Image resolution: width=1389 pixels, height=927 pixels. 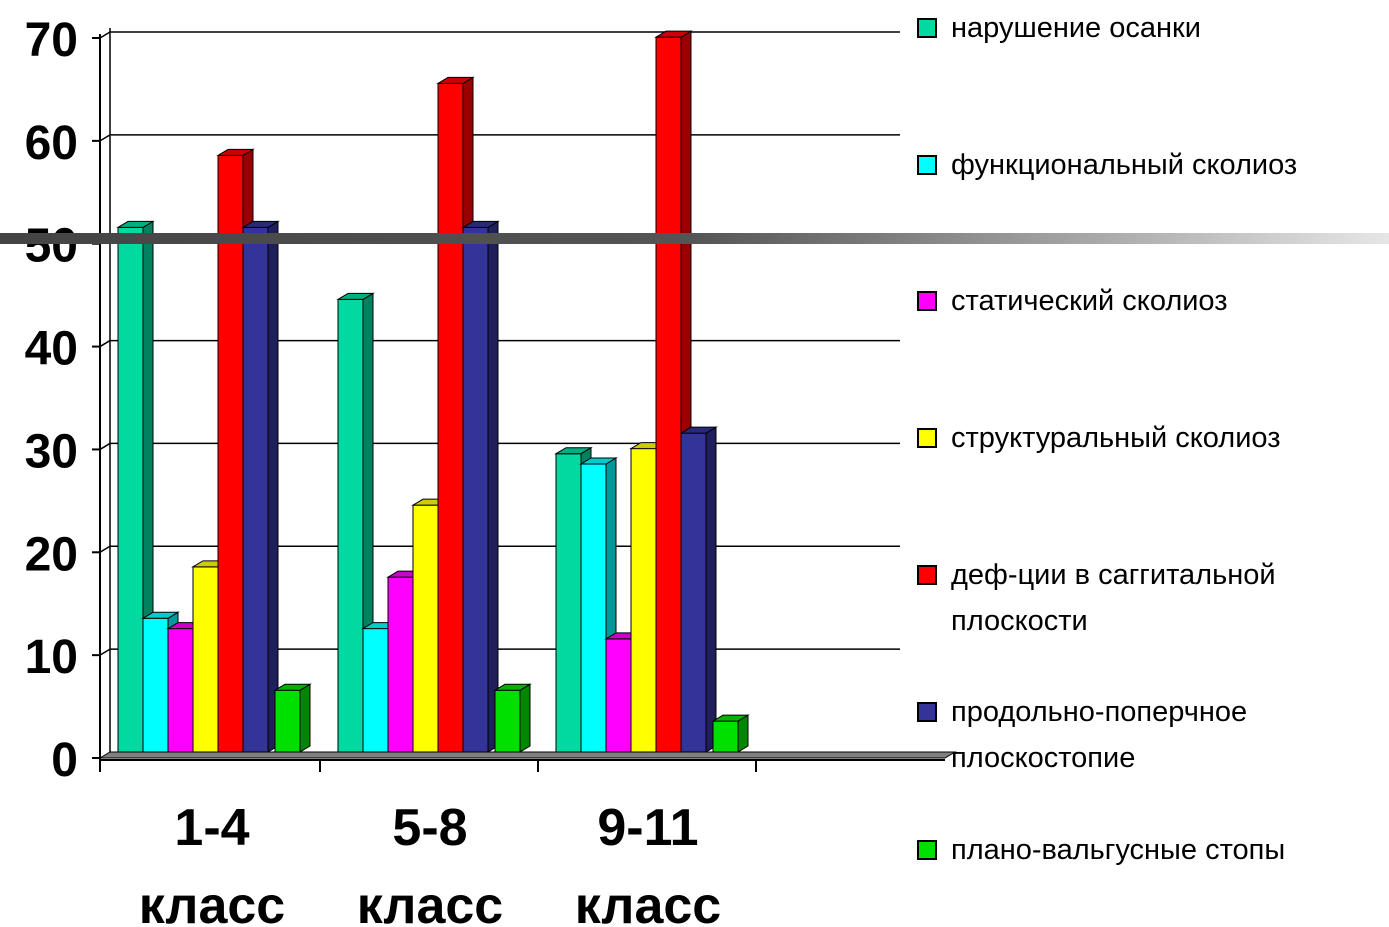 What do you see at coordinates (1076, 28) in the screenshot?
I see `legend-label: нарушение осанки` at bounding box center [1076, 28].